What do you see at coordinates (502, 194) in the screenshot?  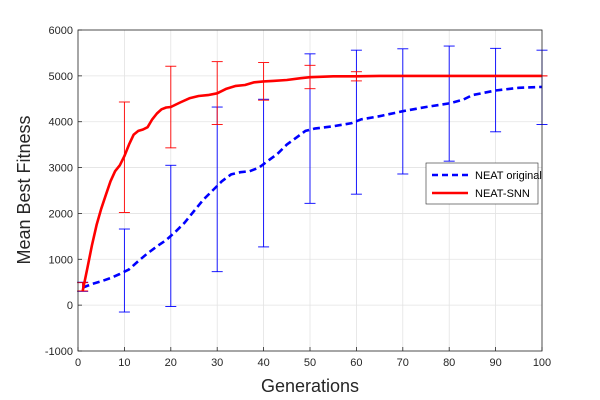 I see `legend-label-neat-snn: NEAT-SNN` at bounding box center [502, 194].